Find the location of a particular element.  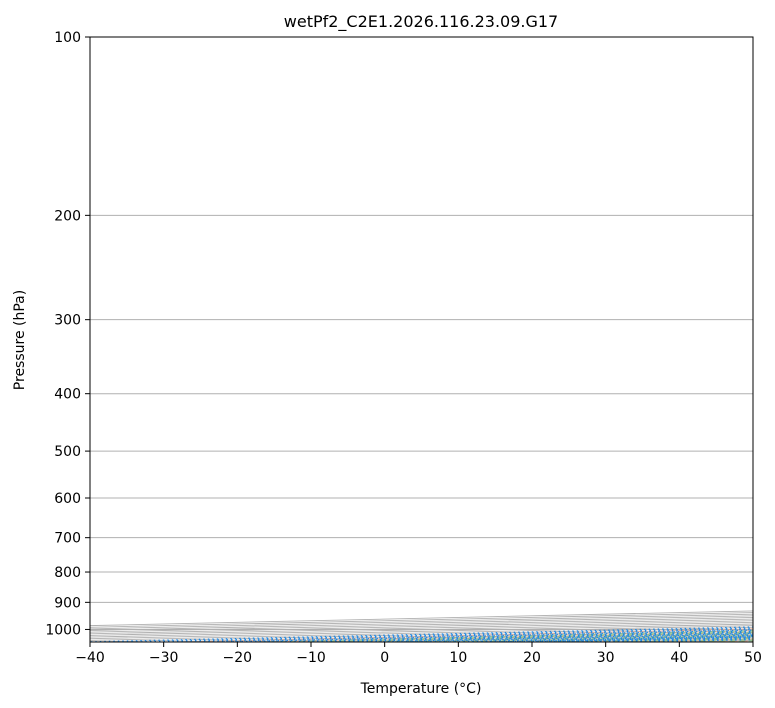

y-tick-label: 700 is located at coordinates (67, 539).